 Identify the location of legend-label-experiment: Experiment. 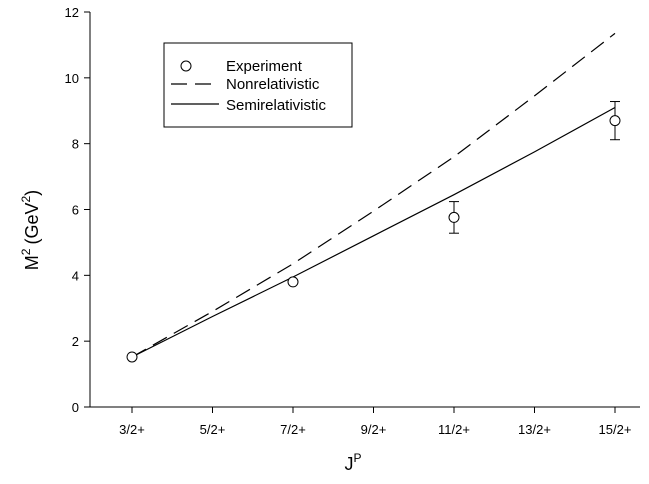
(264, 66).